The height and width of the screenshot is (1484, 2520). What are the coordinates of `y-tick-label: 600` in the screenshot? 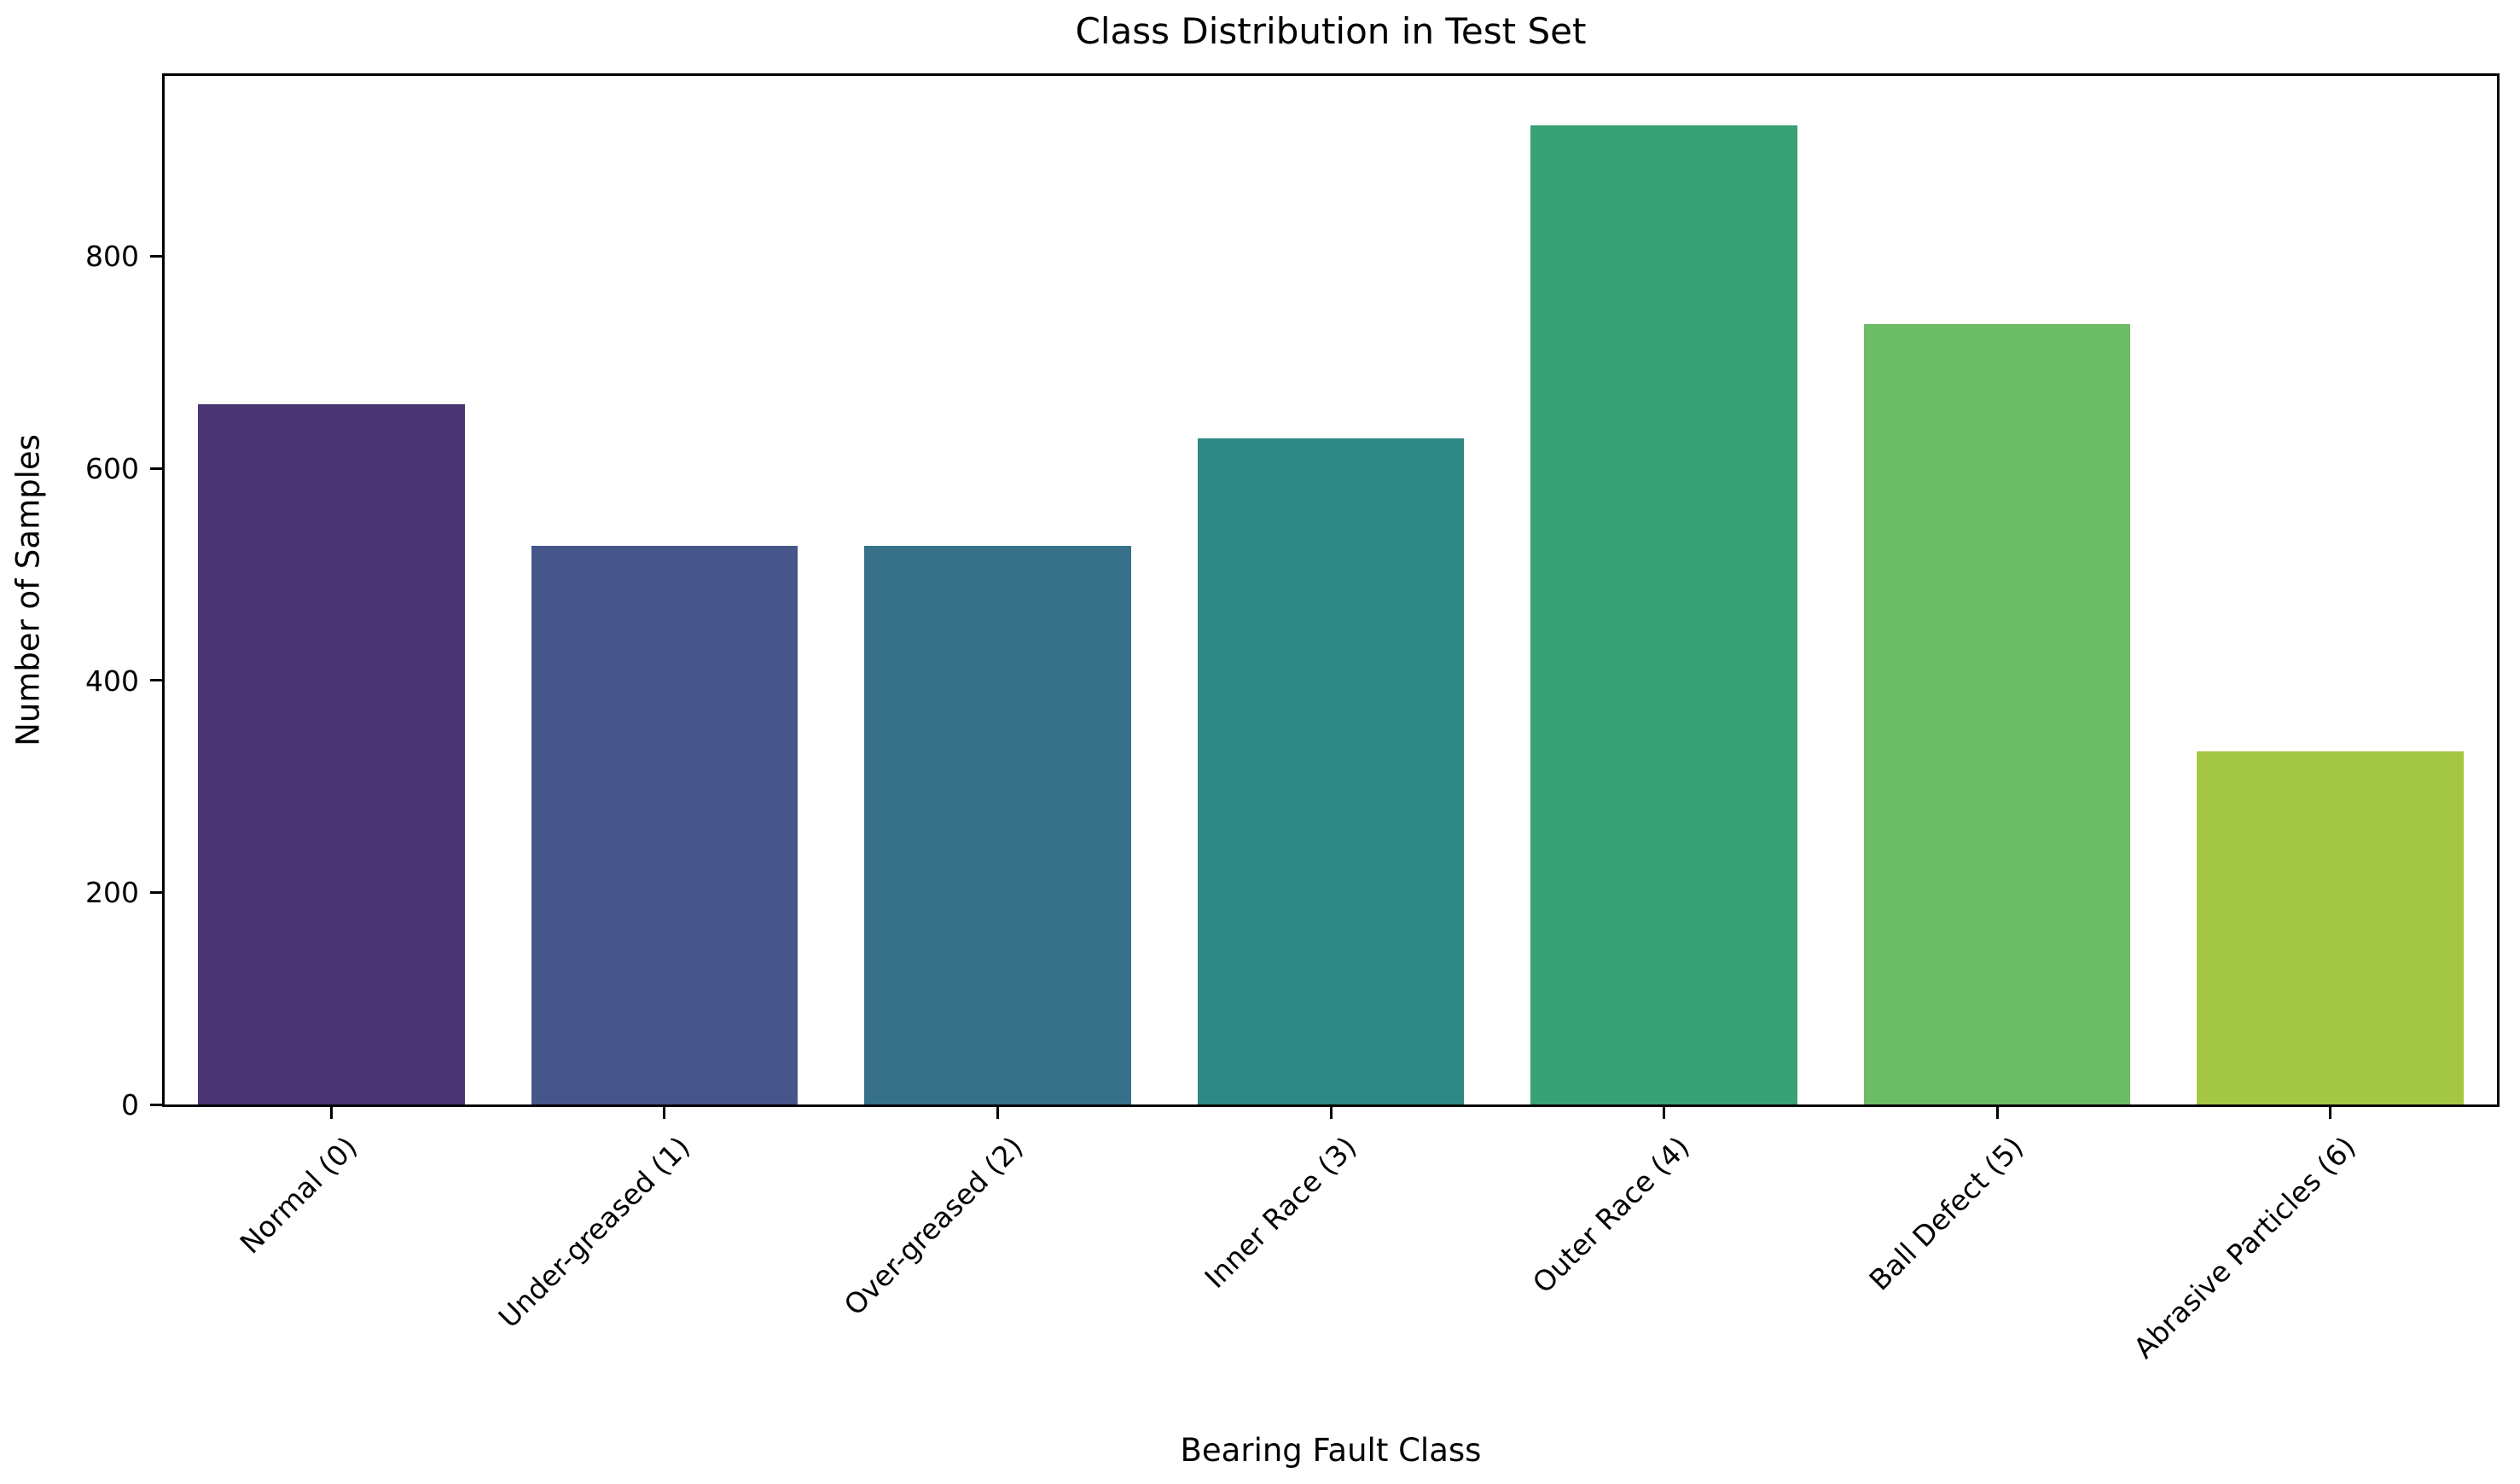 It's located at (112, 469).